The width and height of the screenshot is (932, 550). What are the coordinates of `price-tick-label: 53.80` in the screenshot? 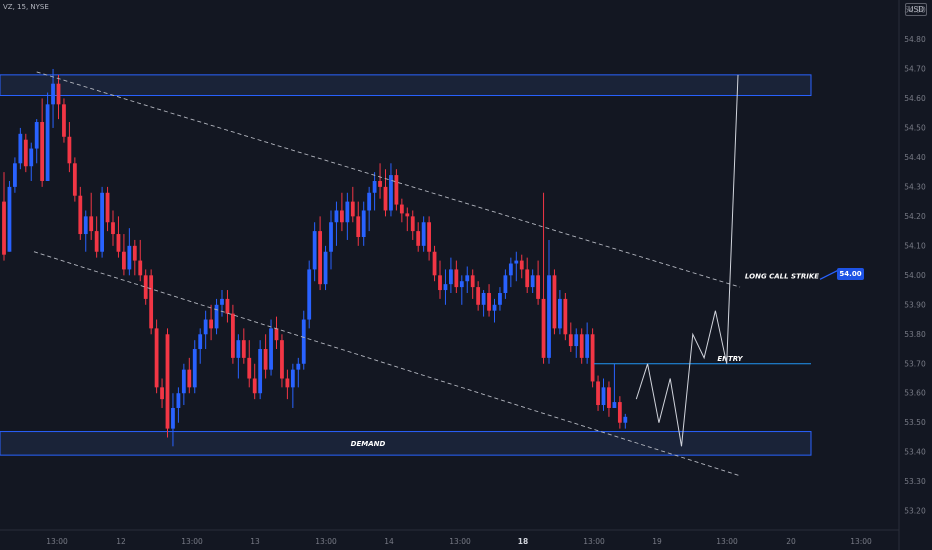 It's located at (915, 334).